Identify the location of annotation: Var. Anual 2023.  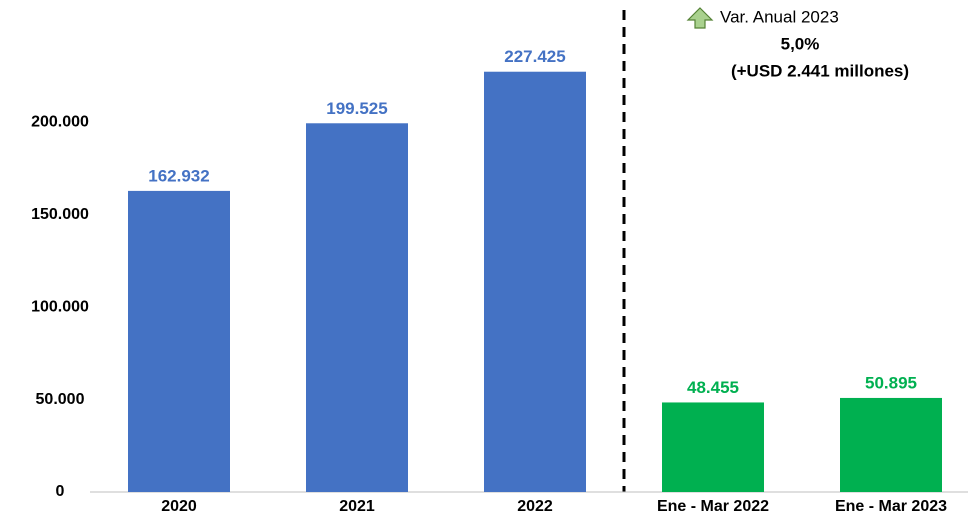
(779, 16).